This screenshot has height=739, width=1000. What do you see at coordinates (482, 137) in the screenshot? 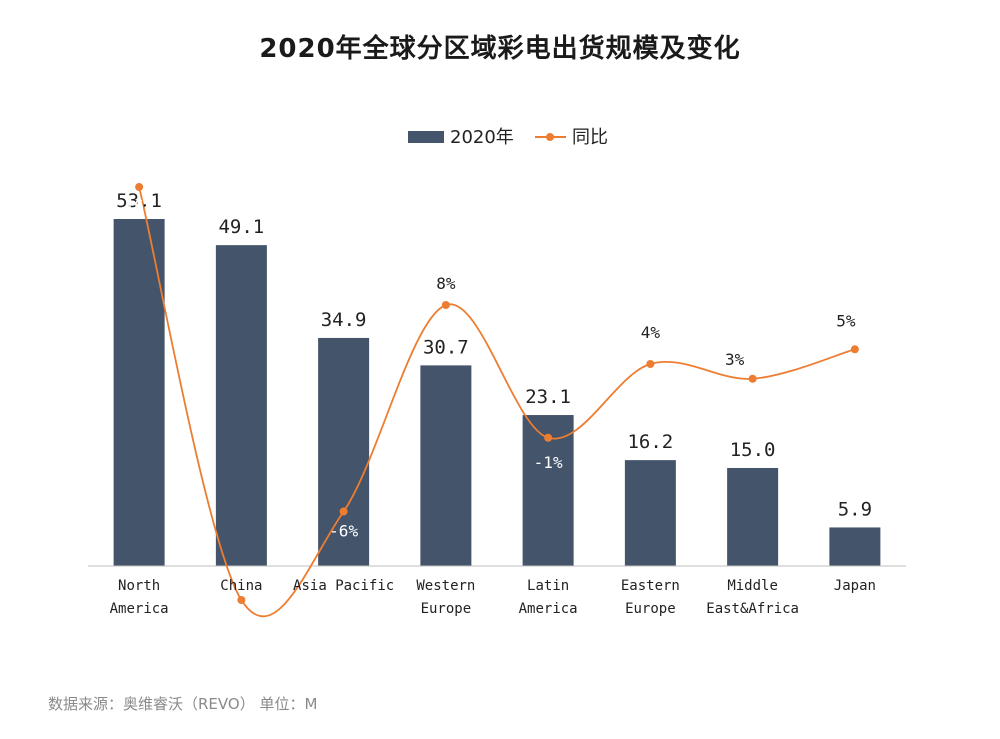
I see `legend-bar-label: 2020年` at bounding box center [482, 137].